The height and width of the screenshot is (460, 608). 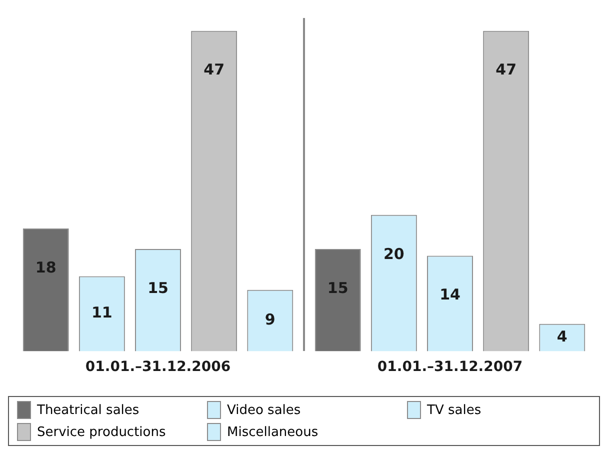 I want to click on data-label: 14, so click(x=450, y=295).